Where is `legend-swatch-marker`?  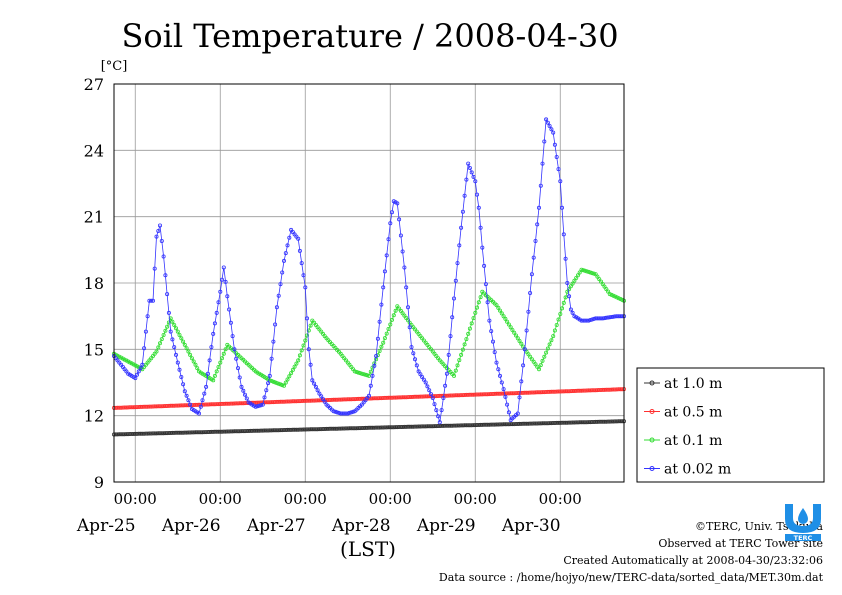 legend-swatch-marker is located at coordinates (652, 383).